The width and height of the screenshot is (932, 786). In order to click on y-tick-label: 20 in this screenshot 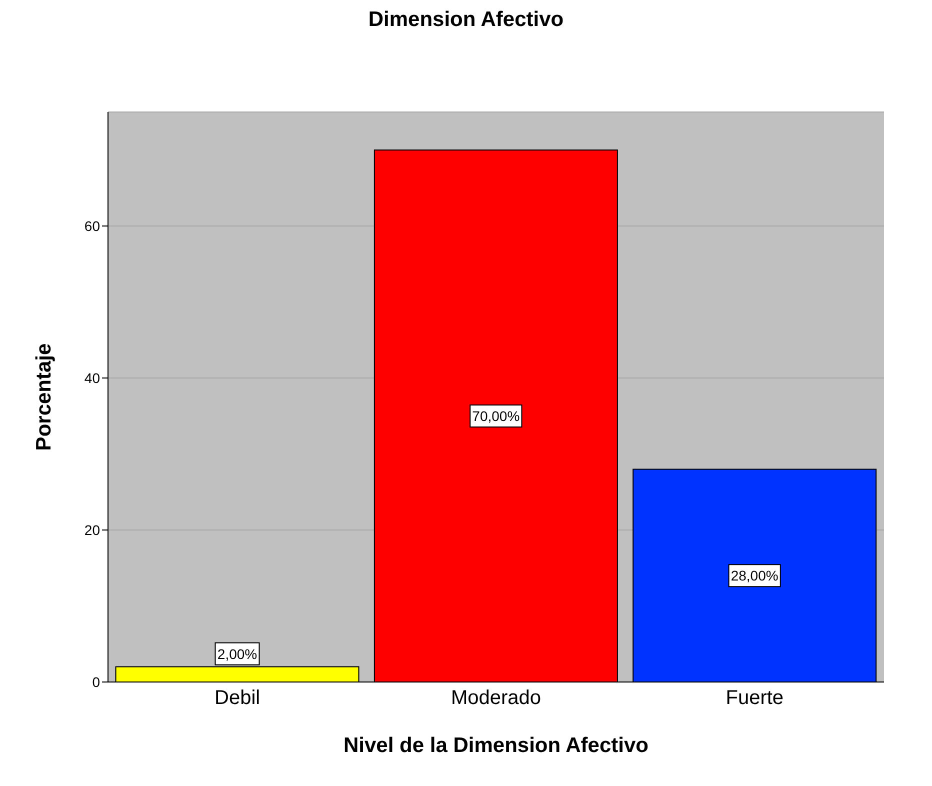, I will do `click(92, 530)`.